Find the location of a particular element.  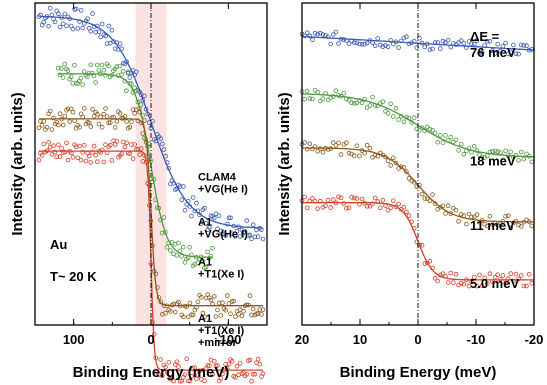

series-label: +T1(Xe I) is located at coordinates (221, 331).